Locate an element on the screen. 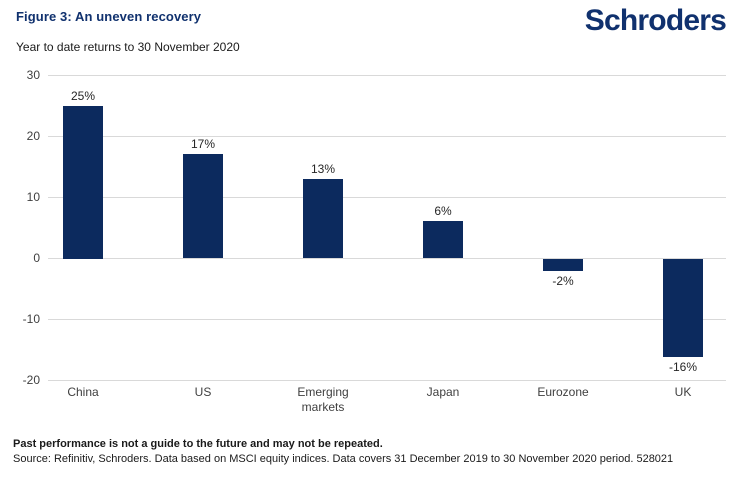 The image size is (738, 480). bar-emerging-markets is located at coordinates (323, 218).